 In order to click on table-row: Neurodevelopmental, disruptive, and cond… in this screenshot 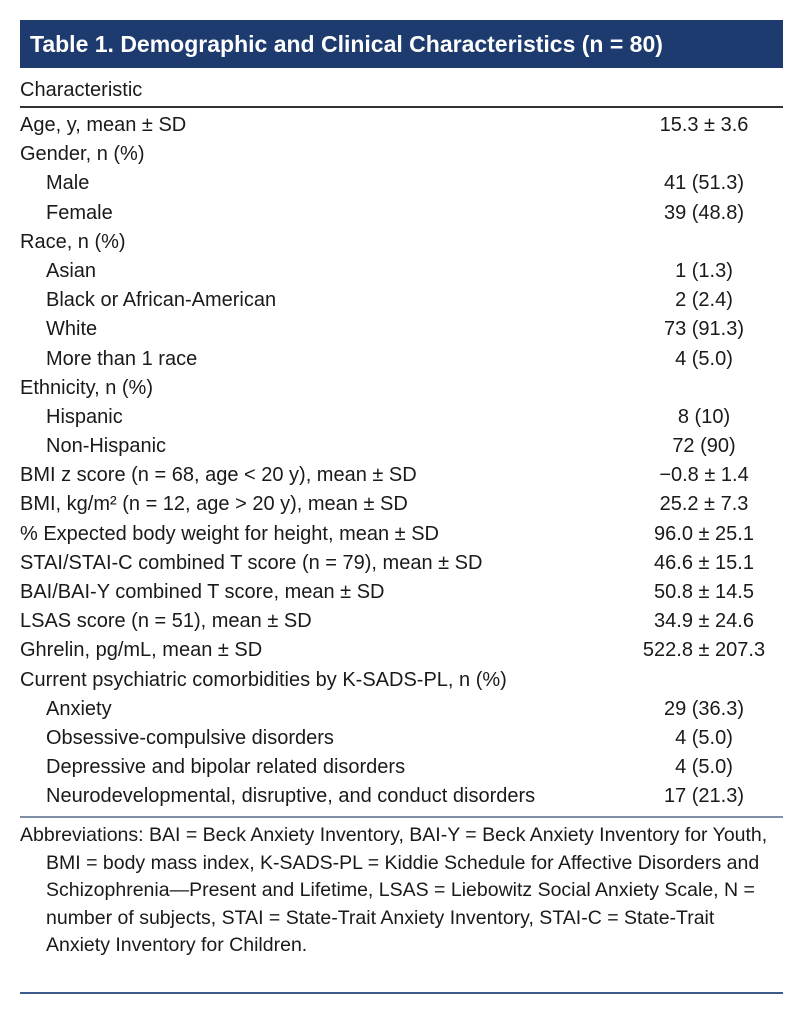, I will do `click(401, 796)`.